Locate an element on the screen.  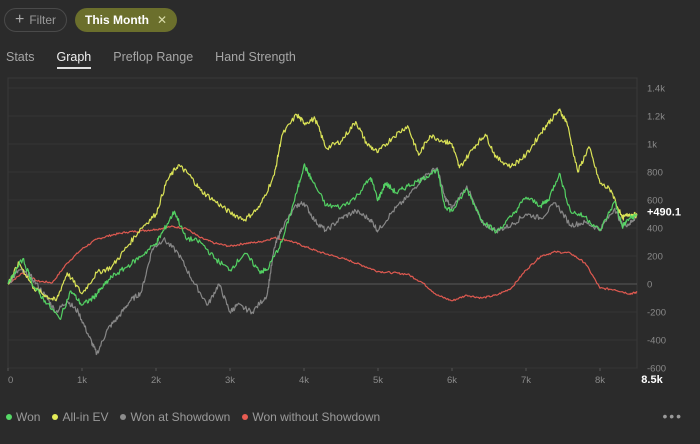
legend-item-won-at-showdown: Won at Showdown is located at coordinates (175, 417).